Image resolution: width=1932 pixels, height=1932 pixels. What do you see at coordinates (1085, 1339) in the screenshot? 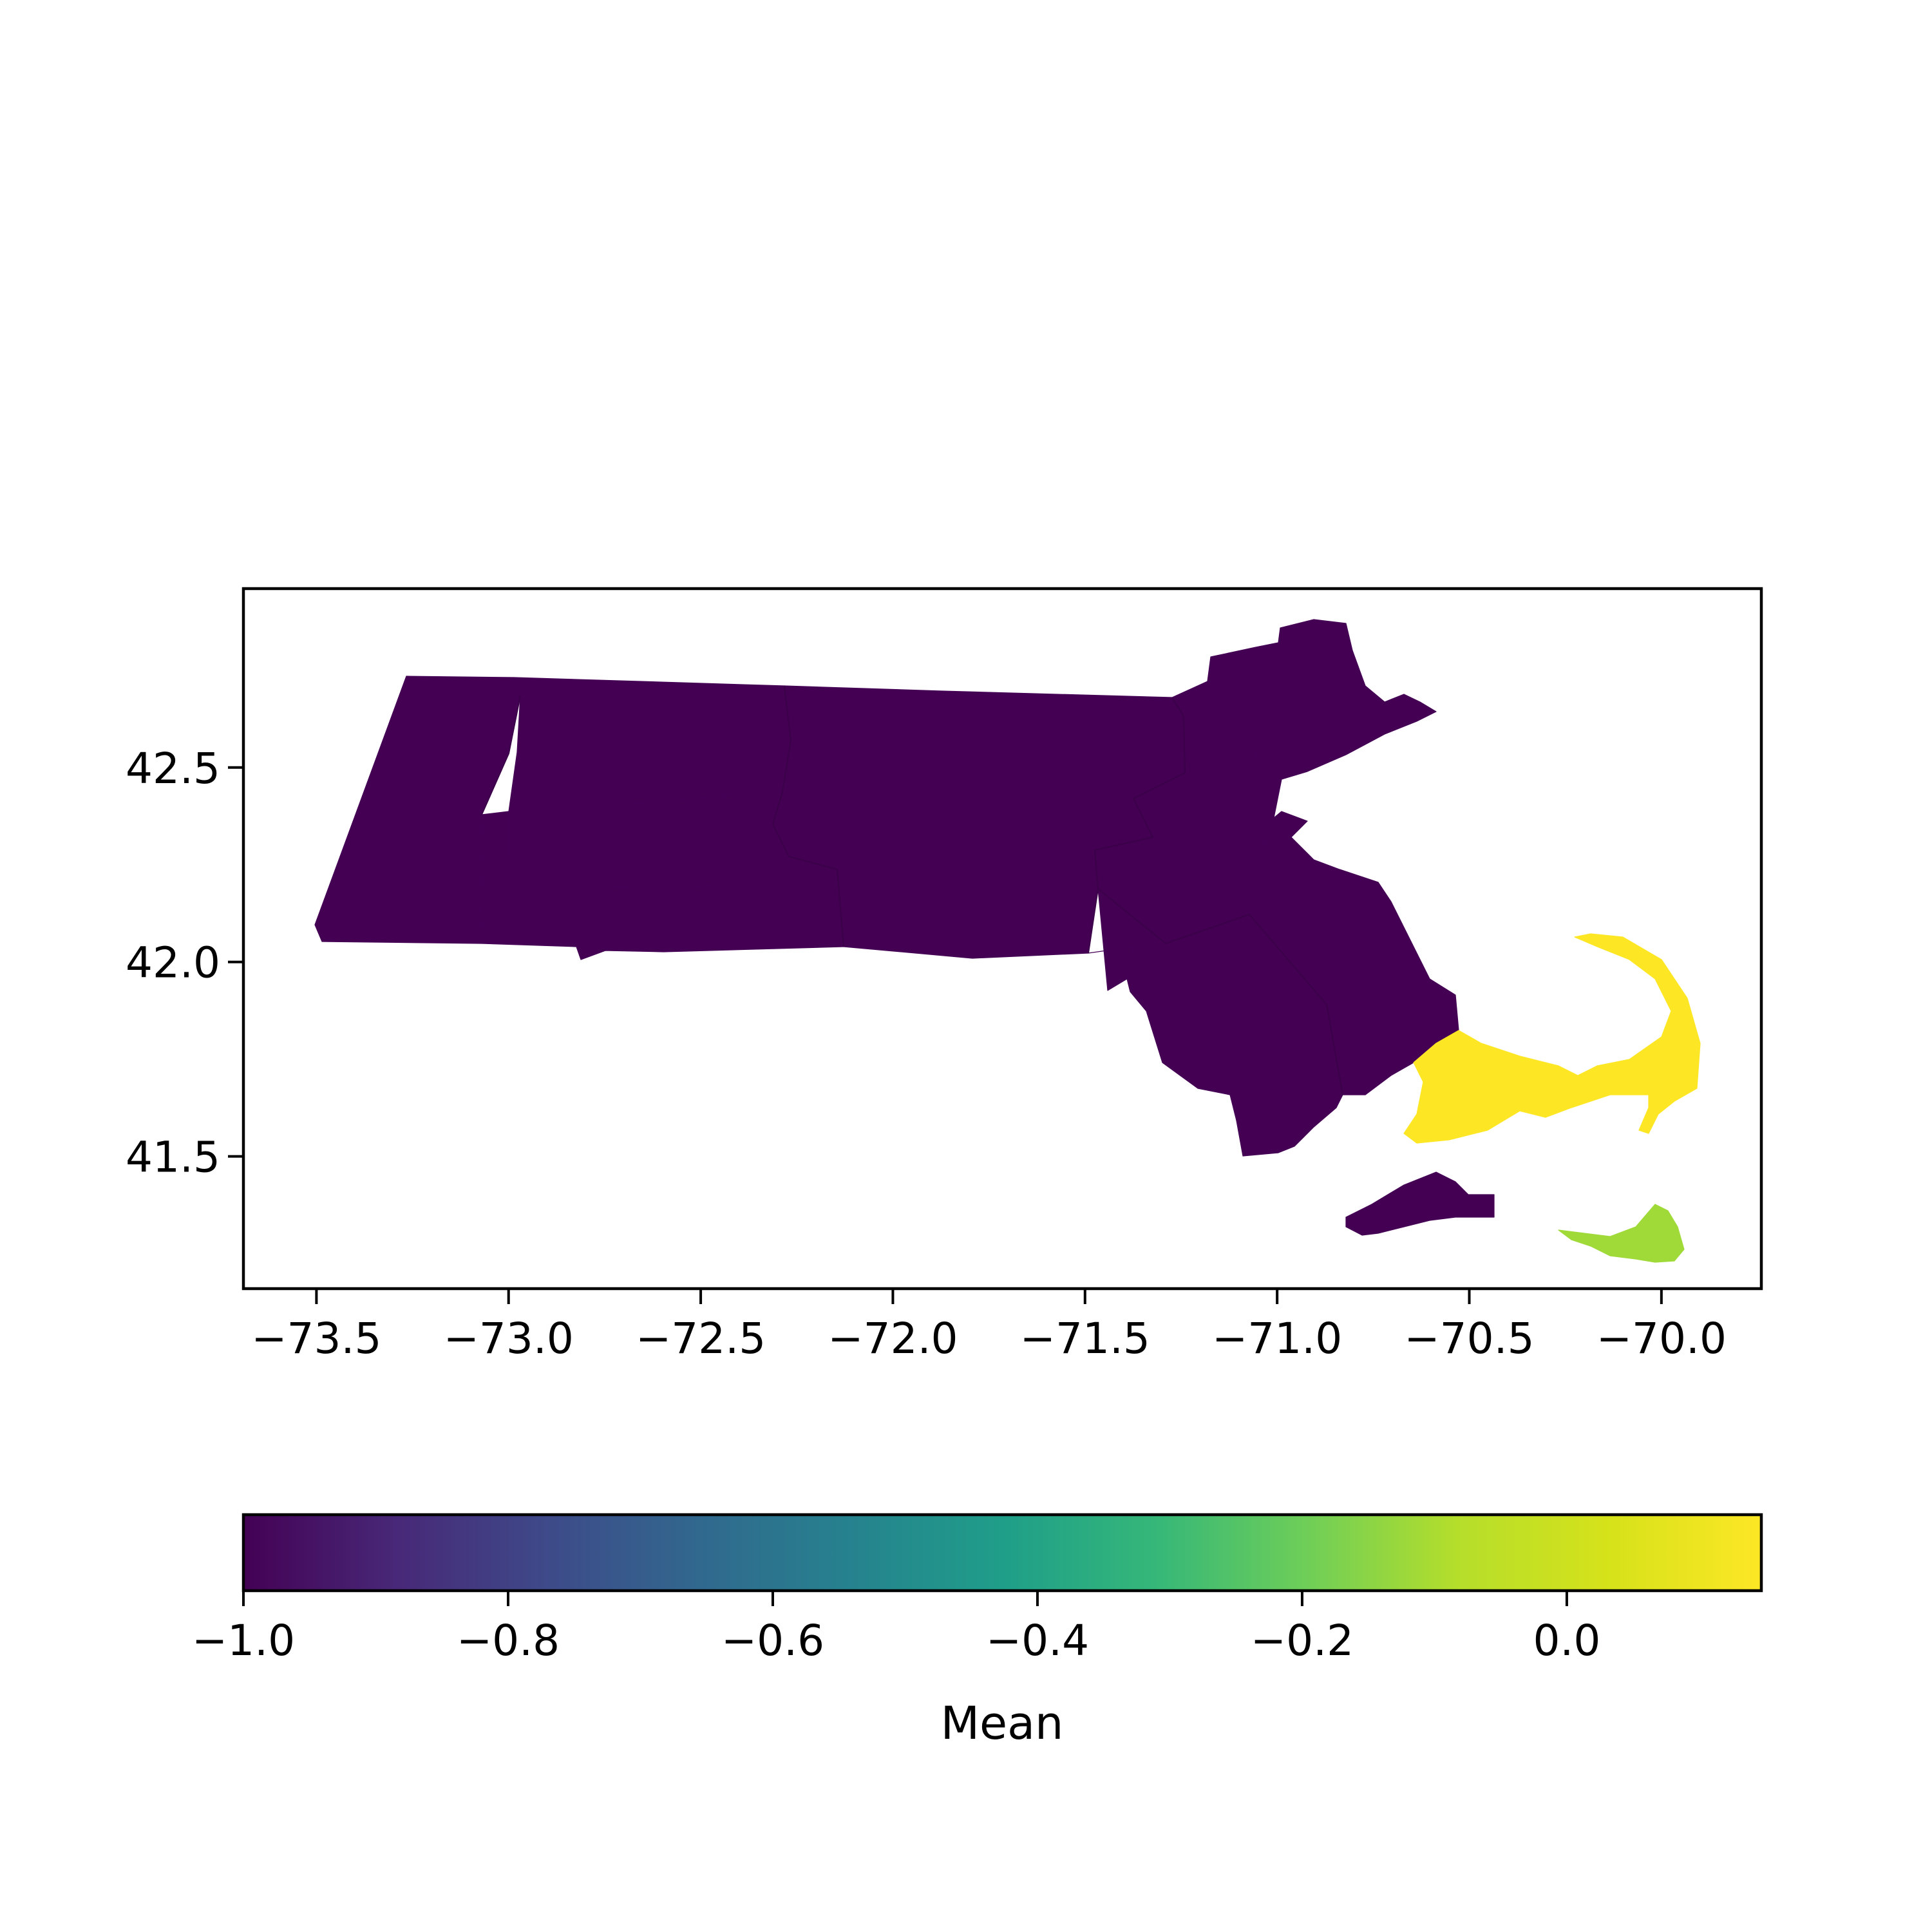
I see `x-tick-label: −71.5` at bounding box center [1085, 1339].